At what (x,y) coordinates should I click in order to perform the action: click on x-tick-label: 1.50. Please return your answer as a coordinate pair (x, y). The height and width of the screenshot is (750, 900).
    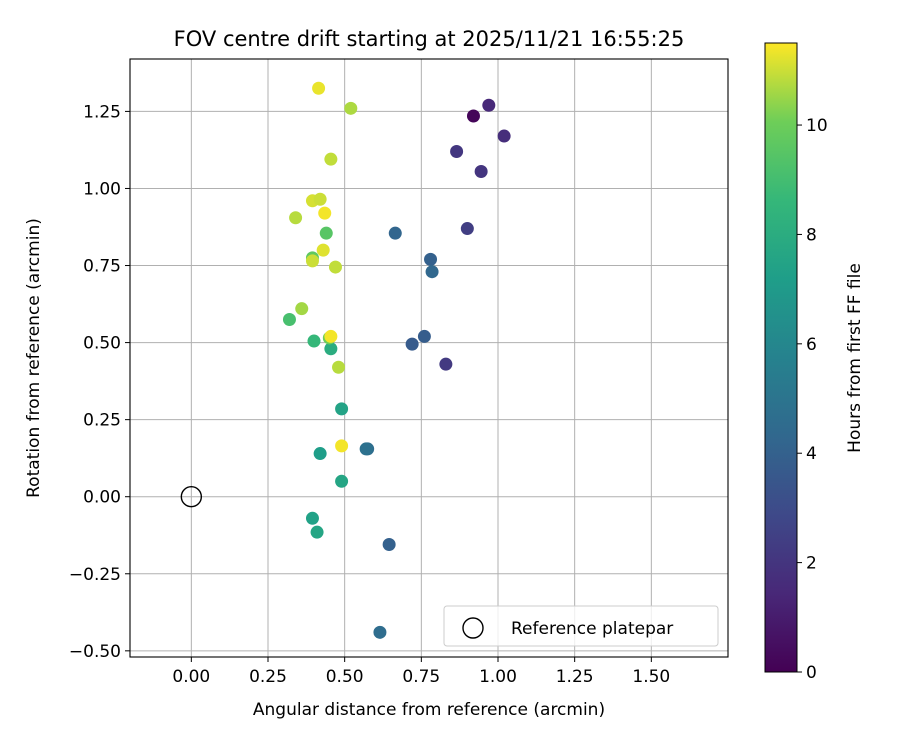
    Looking at the image, I should click on (651, 677).